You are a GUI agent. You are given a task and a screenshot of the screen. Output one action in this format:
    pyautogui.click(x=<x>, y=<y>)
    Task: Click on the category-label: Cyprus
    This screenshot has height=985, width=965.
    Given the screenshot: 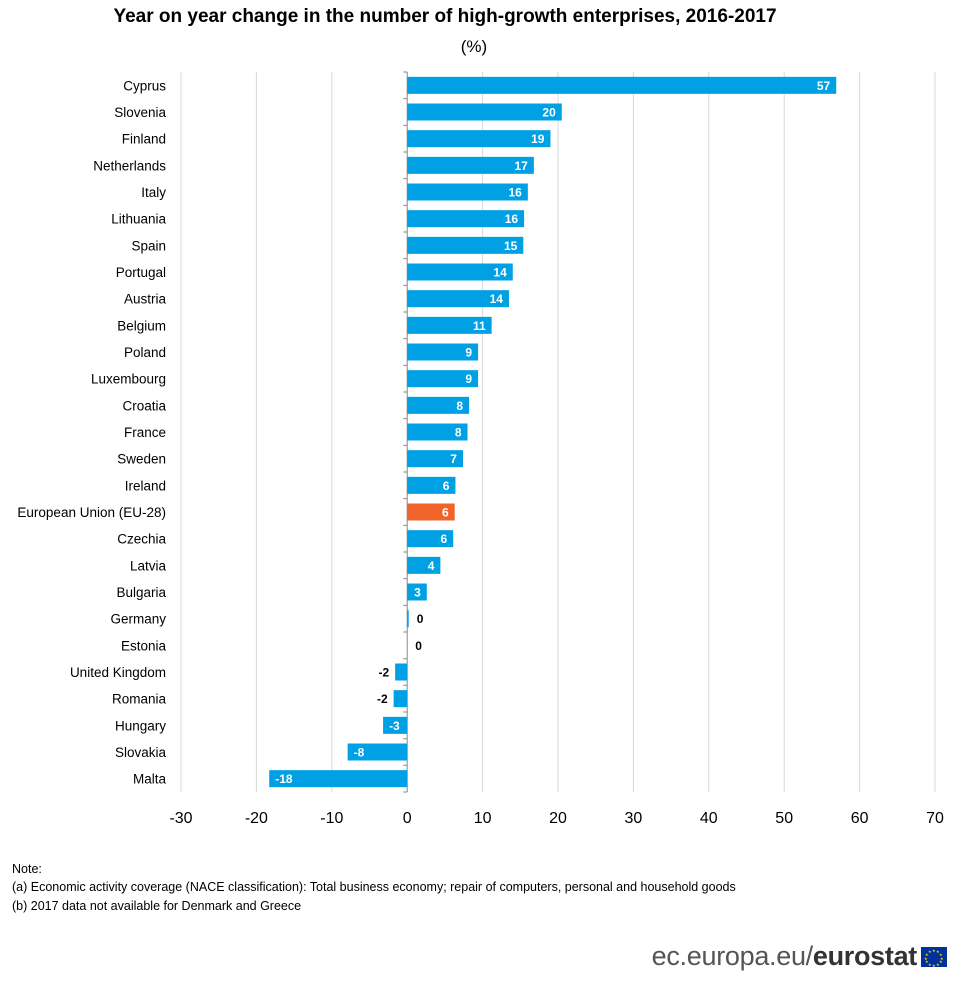 What is the action you would take?
    pyautogui.click(x=144, y=85)
    